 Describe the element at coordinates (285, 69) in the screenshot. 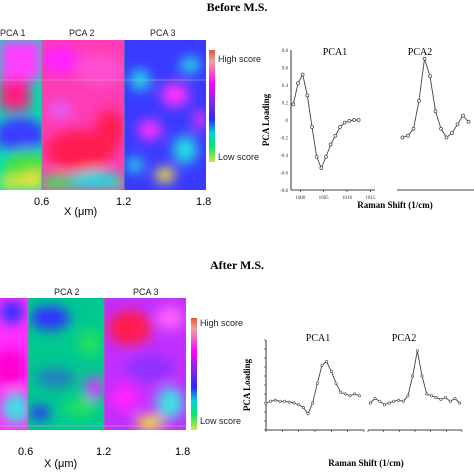

I see `y-tick-label: 0.6` at that location.